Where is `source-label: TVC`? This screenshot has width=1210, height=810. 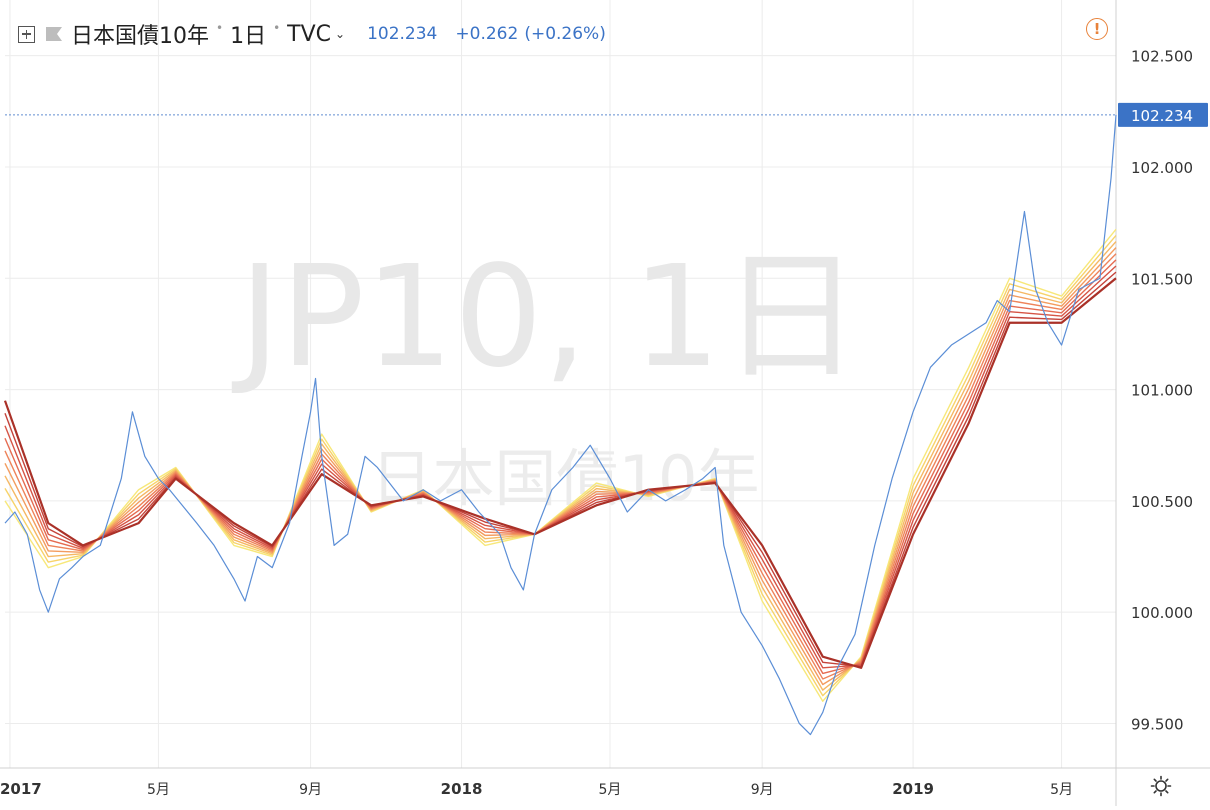
source-label: TVC is located at coordinates (309, 34).